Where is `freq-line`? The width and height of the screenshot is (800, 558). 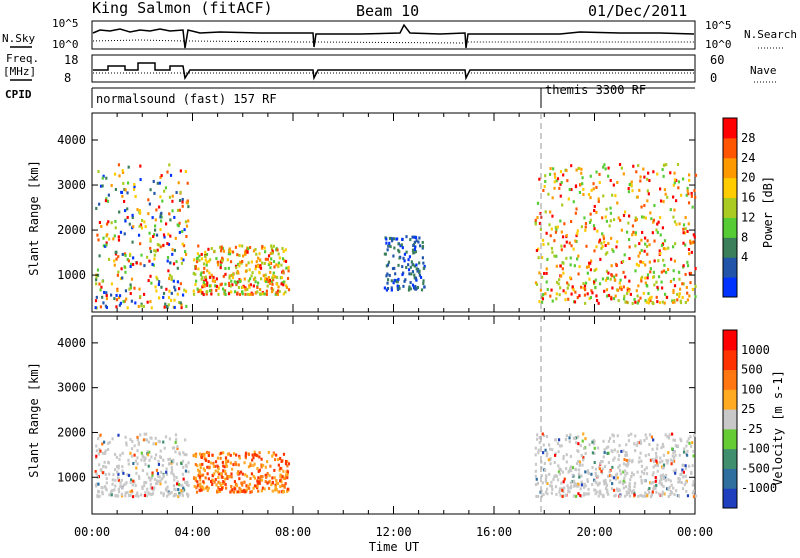
freq-line is located at coordinates (393, 71).